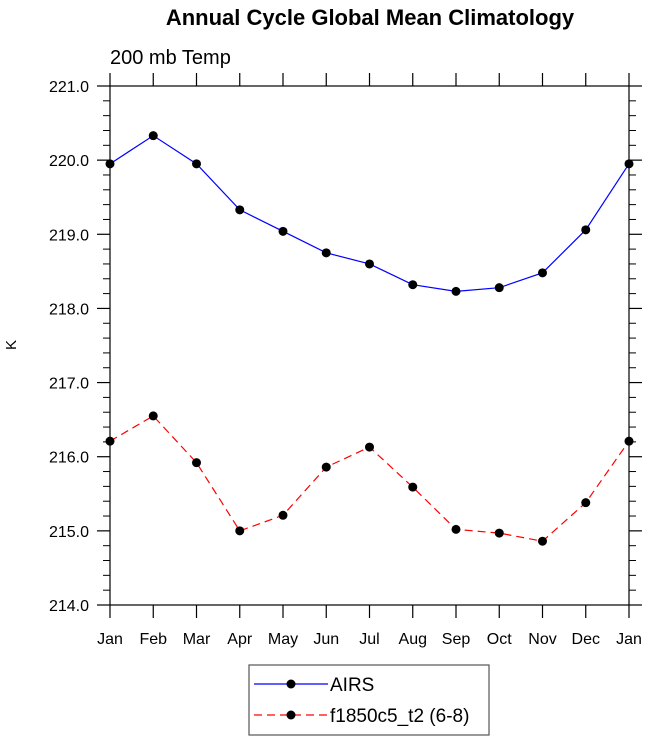 This screenshot has height=745, width=648. Describe the element at coordinates (153, 639) in the screenshot. I see `x-tick-label: Feb` at that location.